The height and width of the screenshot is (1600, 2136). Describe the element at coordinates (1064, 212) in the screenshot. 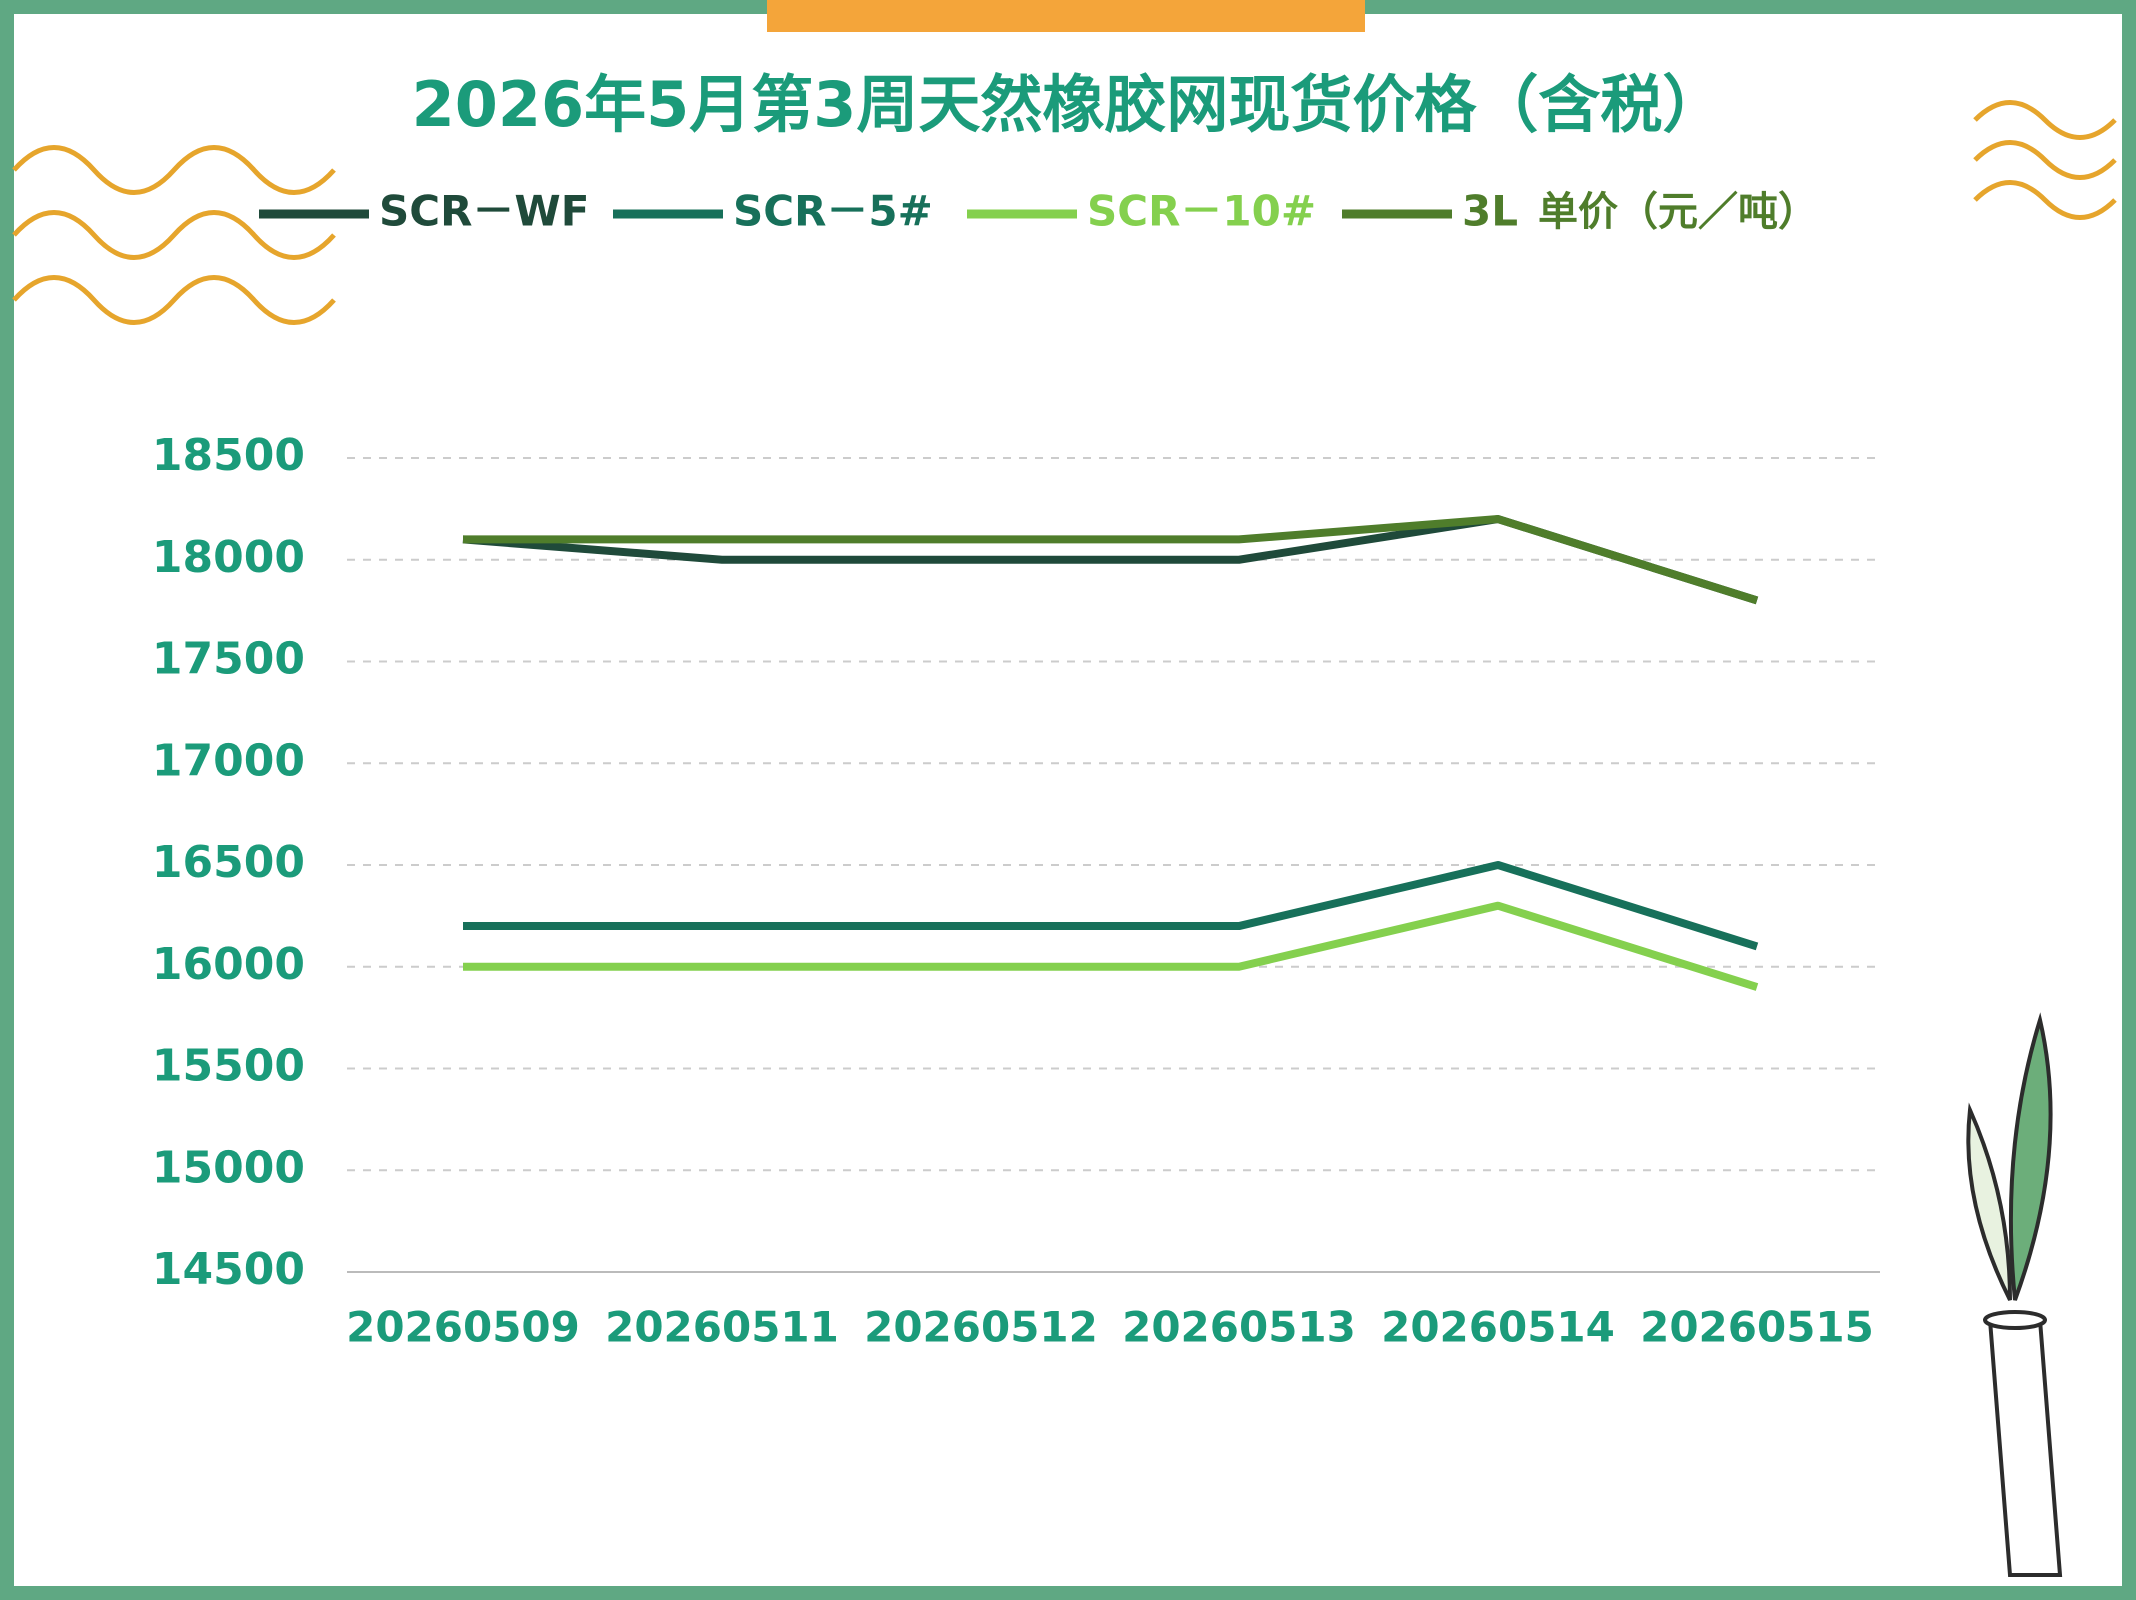

I see `wave-decoration` at that location.